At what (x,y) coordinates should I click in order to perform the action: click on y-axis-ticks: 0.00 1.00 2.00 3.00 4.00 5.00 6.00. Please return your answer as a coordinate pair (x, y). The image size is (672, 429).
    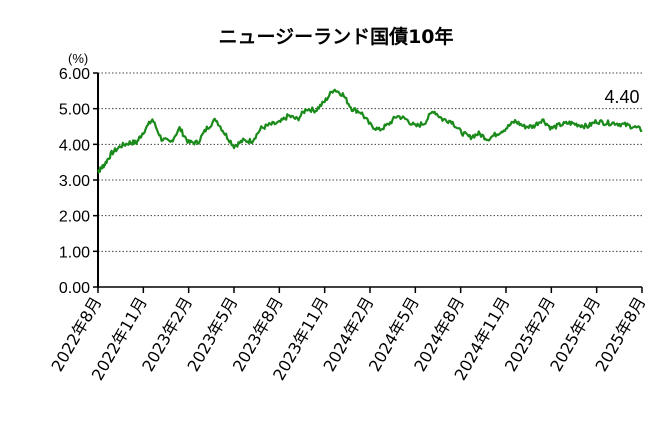
    Looking at the image, I should click on (78, 181).